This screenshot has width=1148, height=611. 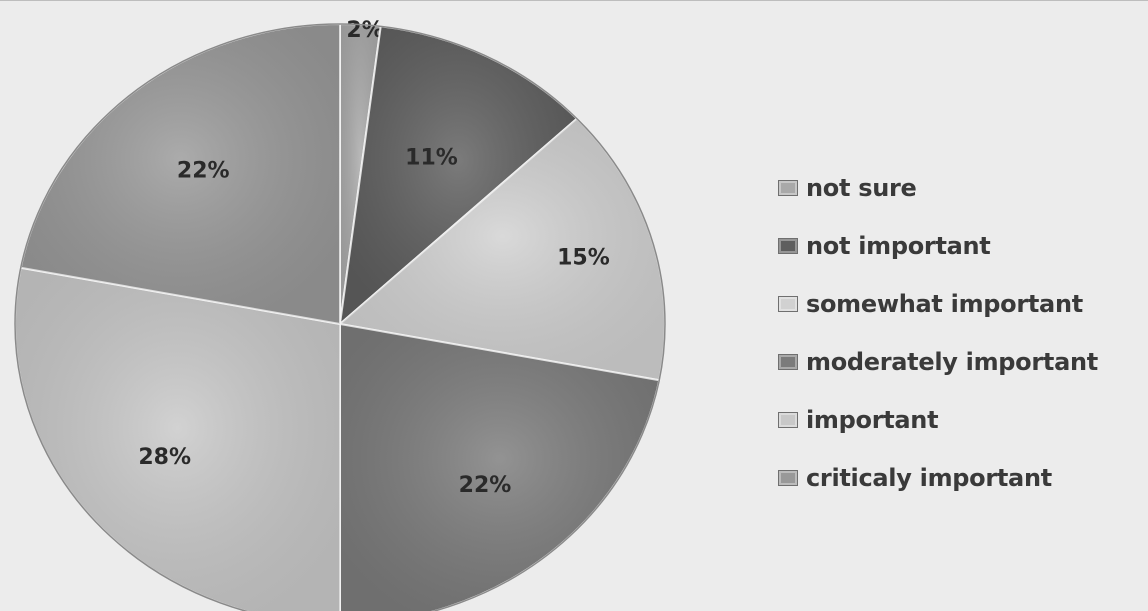 What do you see at coordinates (952, 362) in the screenshot?
I see `legend-label: moderately important` at bounding box center [952, 362].